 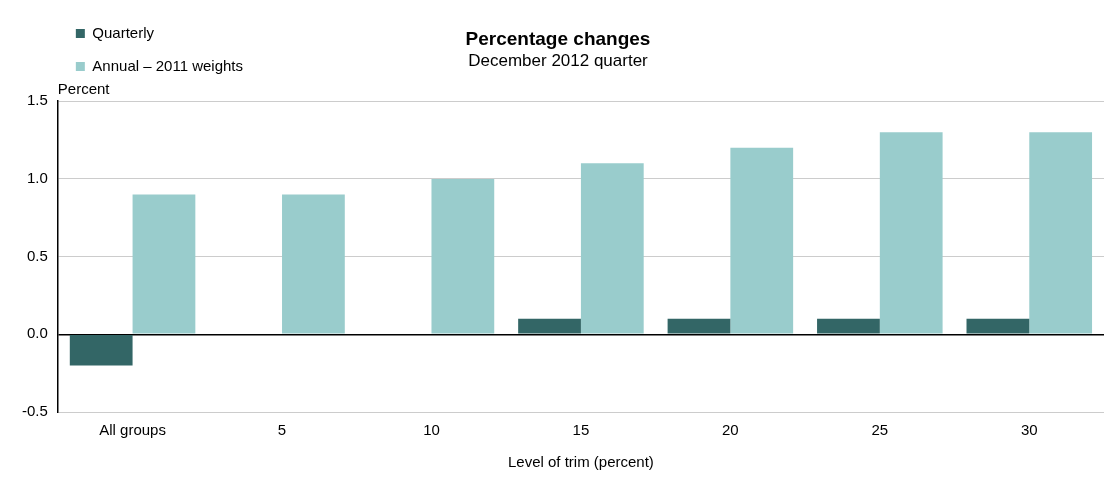 I want to click on y-tick-label: 1.0, so click(x=37, y=178).